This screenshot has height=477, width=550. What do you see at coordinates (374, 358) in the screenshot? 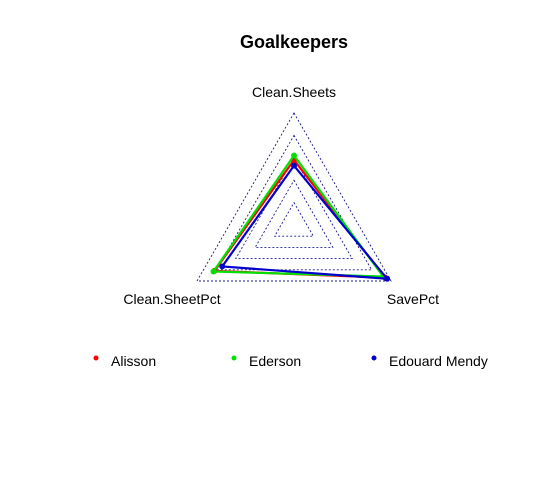
I see `legend-marker-edouard-mendy` at bounding box center [374, 358].